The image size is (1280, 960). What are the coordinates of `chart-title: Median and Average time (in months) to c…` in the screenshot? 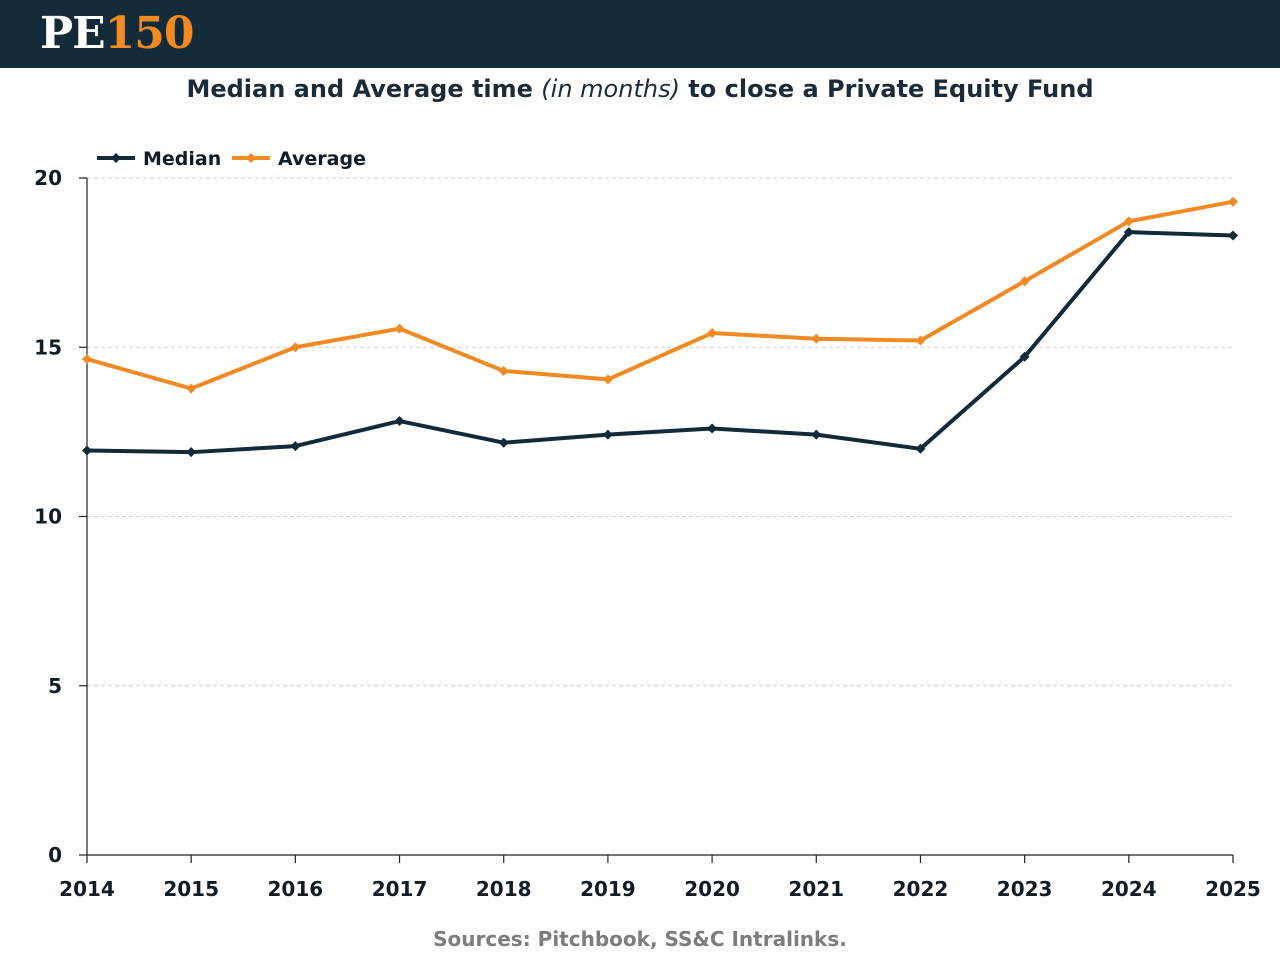 It's located at (640, 89).